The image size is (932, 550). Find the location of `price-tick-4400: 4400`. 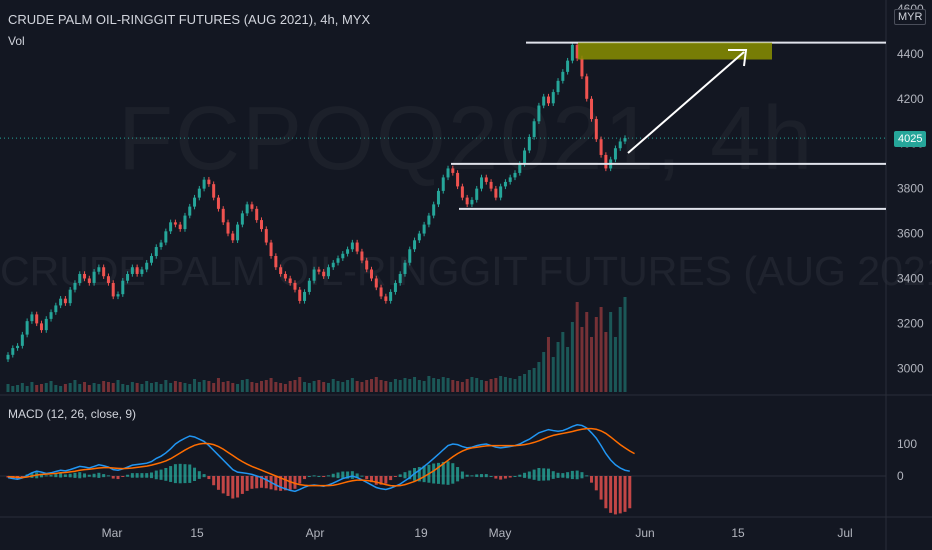

price-tick-4400: 4400 is located at coordinates (910, 54).